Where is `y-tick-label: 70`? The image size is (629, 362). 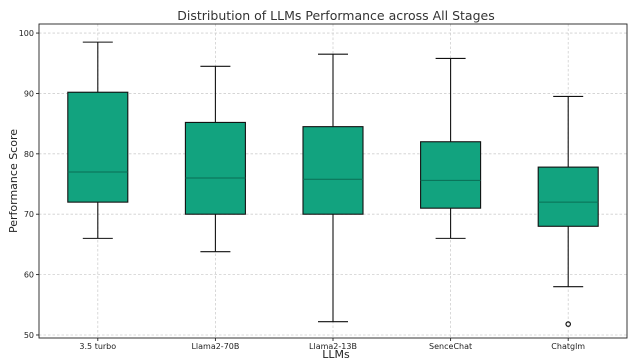
y-tick-label: 70 is located at coordinates (29, 214).